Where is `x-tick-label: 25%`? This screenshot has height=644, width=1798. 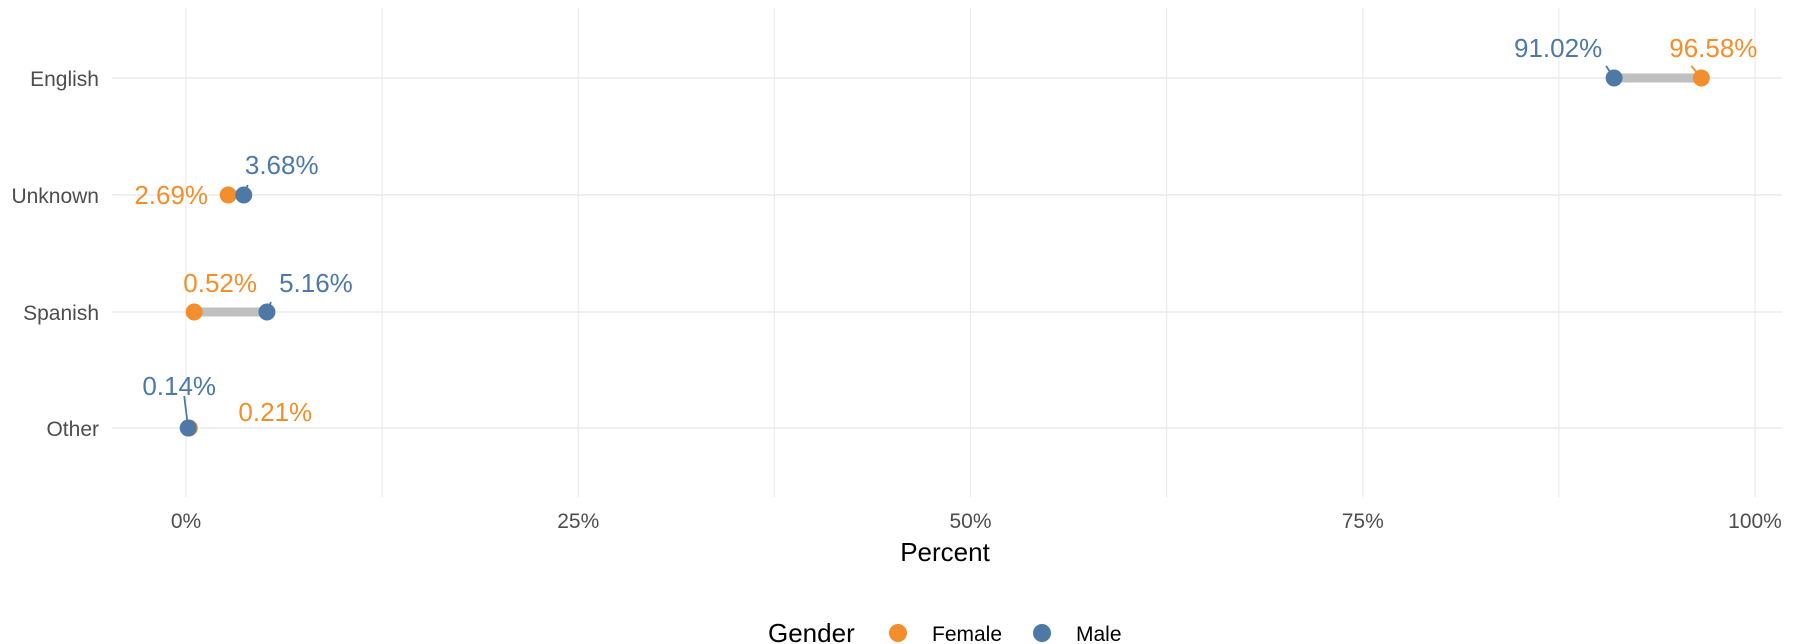 x-tick-label: 25% is located at coordinates (578, 521).